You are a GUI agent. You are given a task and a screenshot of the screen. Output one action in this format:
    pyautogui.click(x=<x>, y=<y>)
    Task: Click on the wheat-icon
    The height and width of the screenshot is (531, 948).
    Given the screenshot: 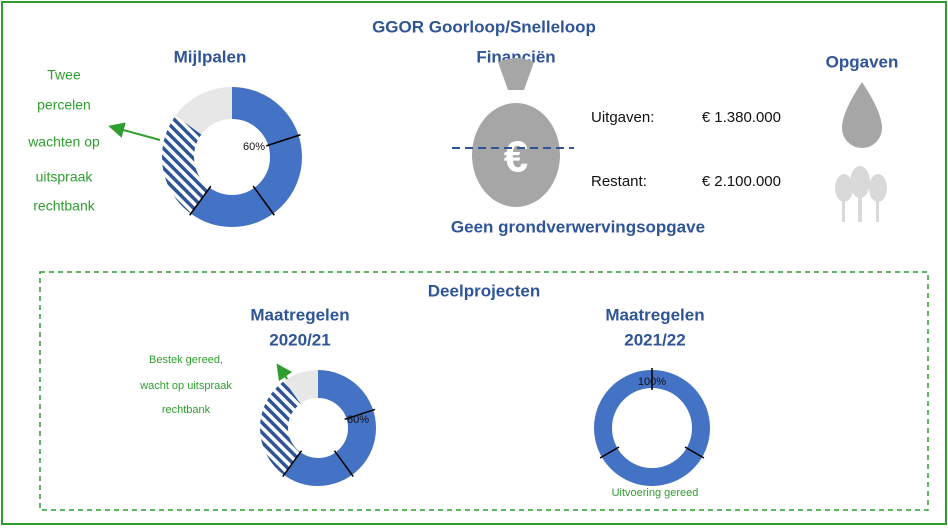 What is the action you would take?
    pyautogui.click(x=861, y=194)
    